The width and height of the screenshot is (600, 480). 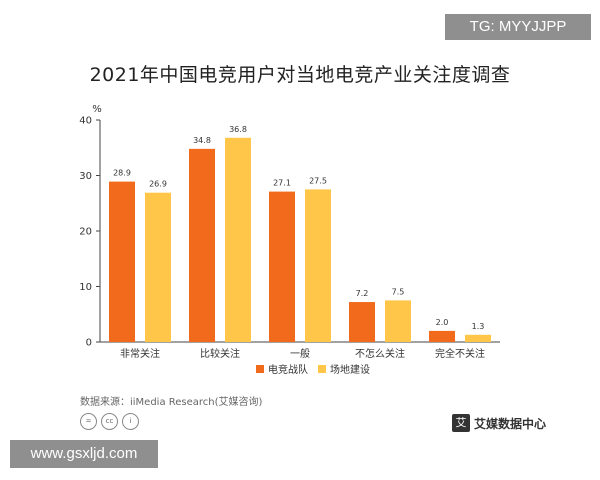 I want to click on telegram-tag: TG: MYYJJPP, so click(x=518, y=27).